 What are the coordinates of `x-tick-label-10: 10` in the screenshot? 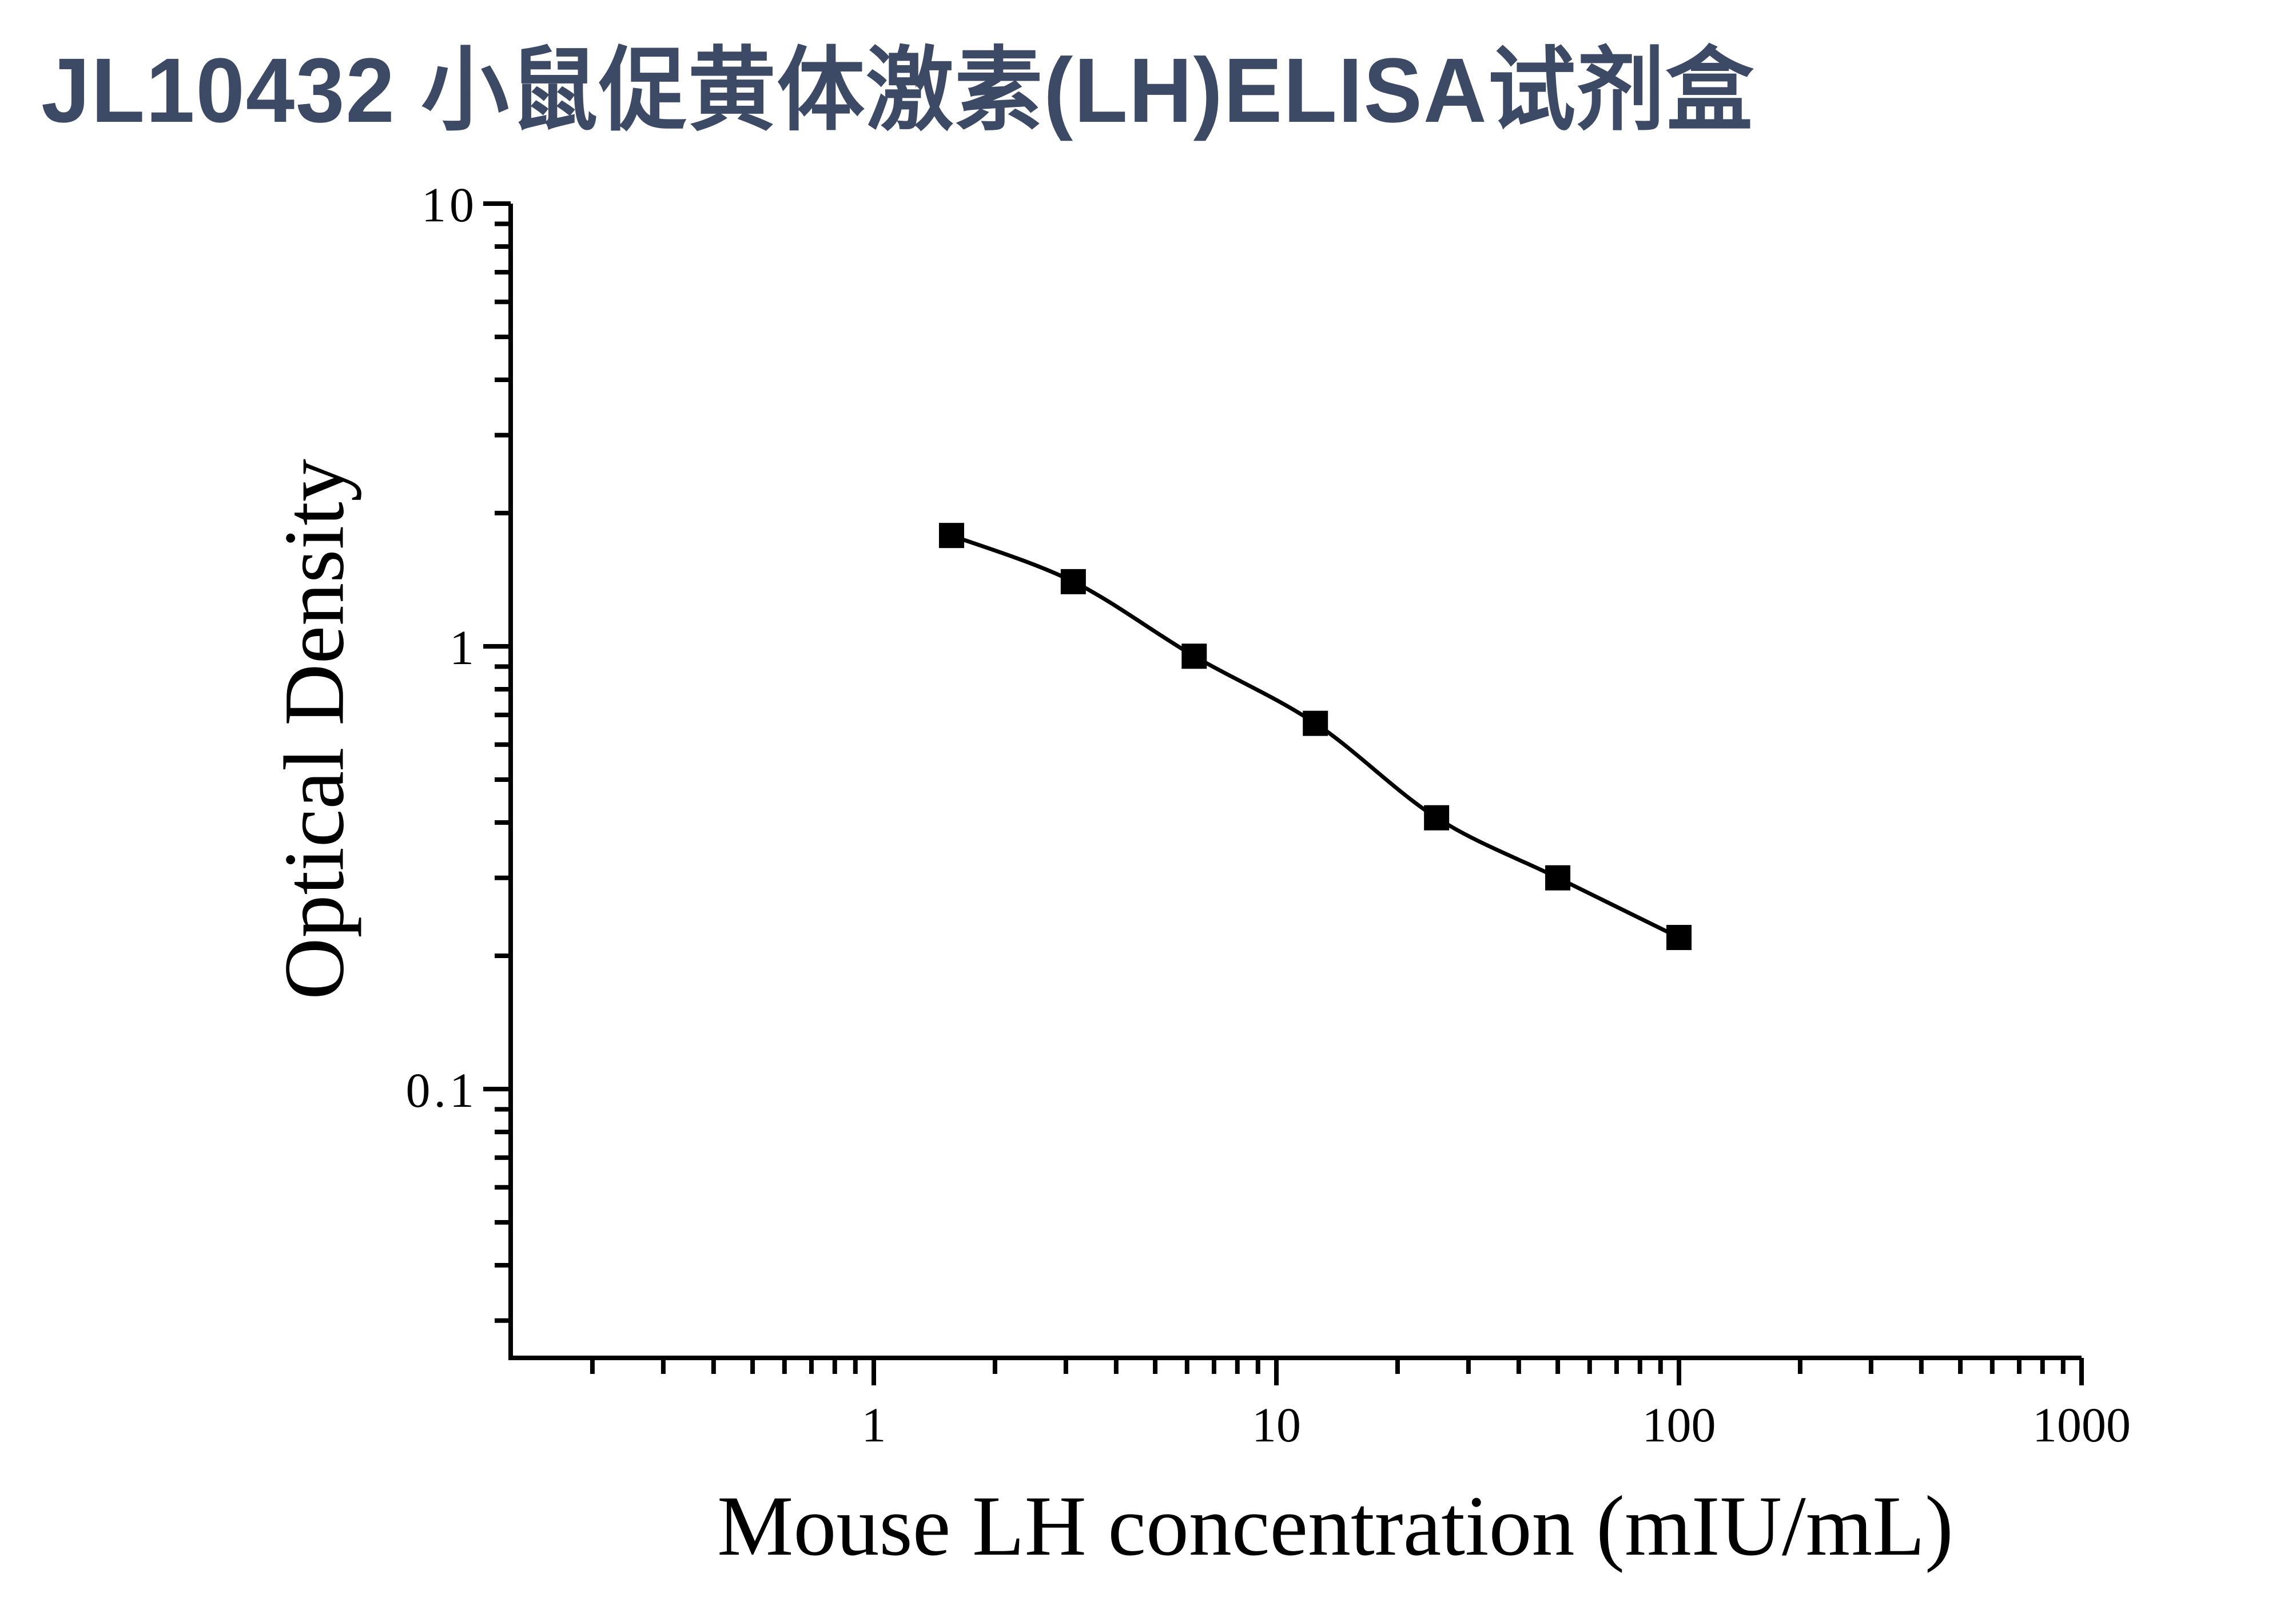 It's located at (1276, 1424).